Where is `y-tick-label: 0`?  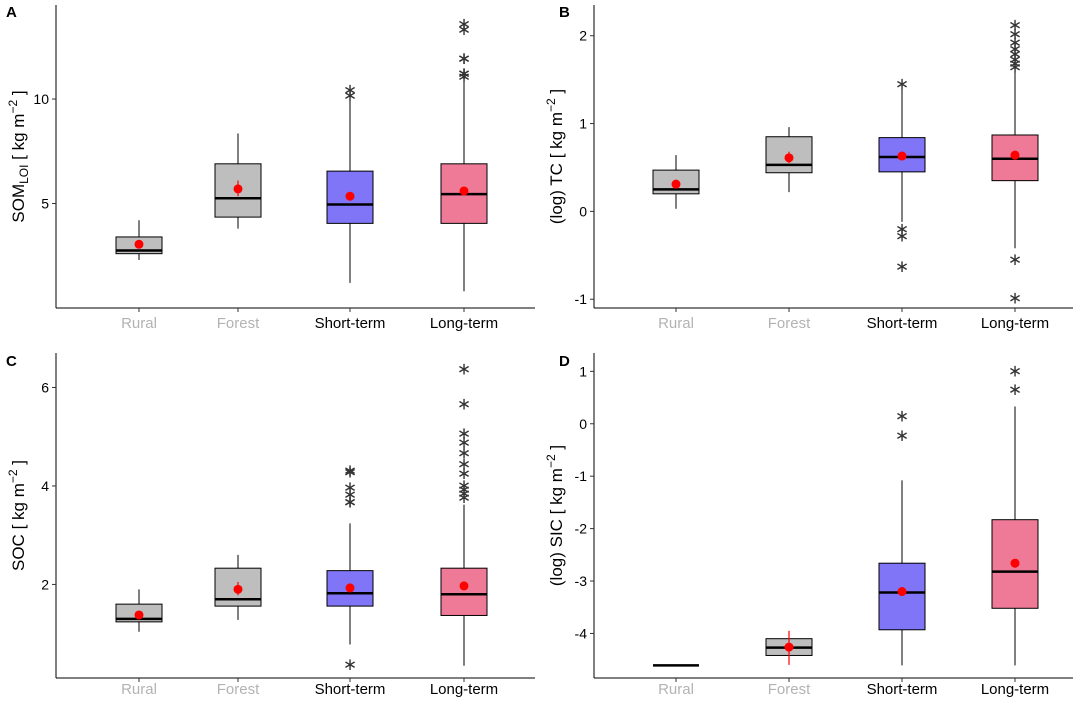
y-tick-label: 0 is located at coordinates (583, 424).